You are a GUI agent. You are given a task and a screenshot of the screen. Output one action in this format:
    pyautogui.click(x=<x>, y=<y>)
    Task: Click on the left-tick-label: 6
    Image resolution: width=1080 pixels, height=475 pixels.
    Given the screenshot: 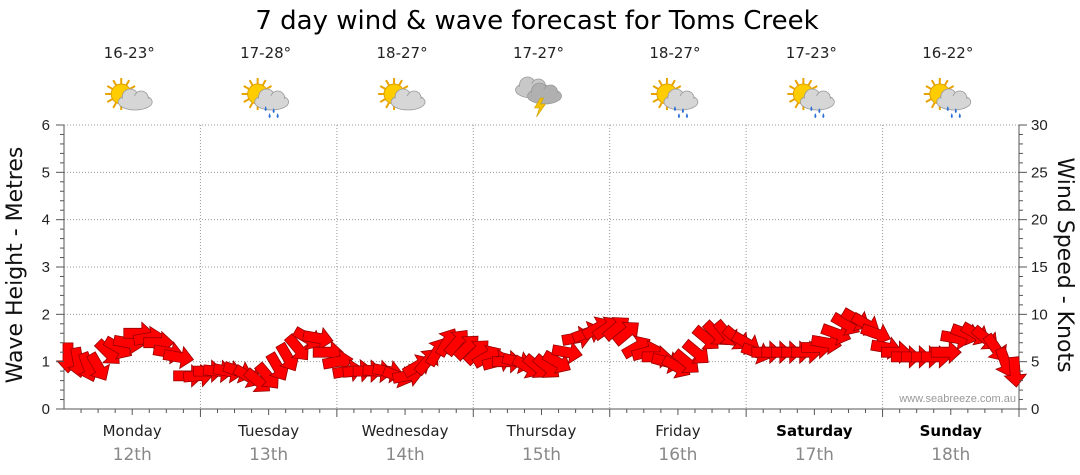 What is the action you would take?
    pyautogui.click(x=46, y=125)
    